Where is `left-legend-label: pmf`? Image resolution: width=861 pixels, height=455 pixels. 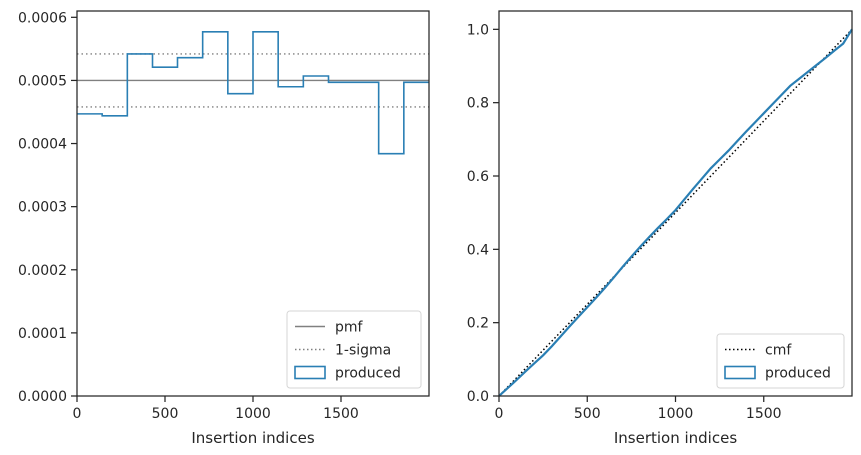
left-legend-label: pmf is located at coordinates (349, 328).